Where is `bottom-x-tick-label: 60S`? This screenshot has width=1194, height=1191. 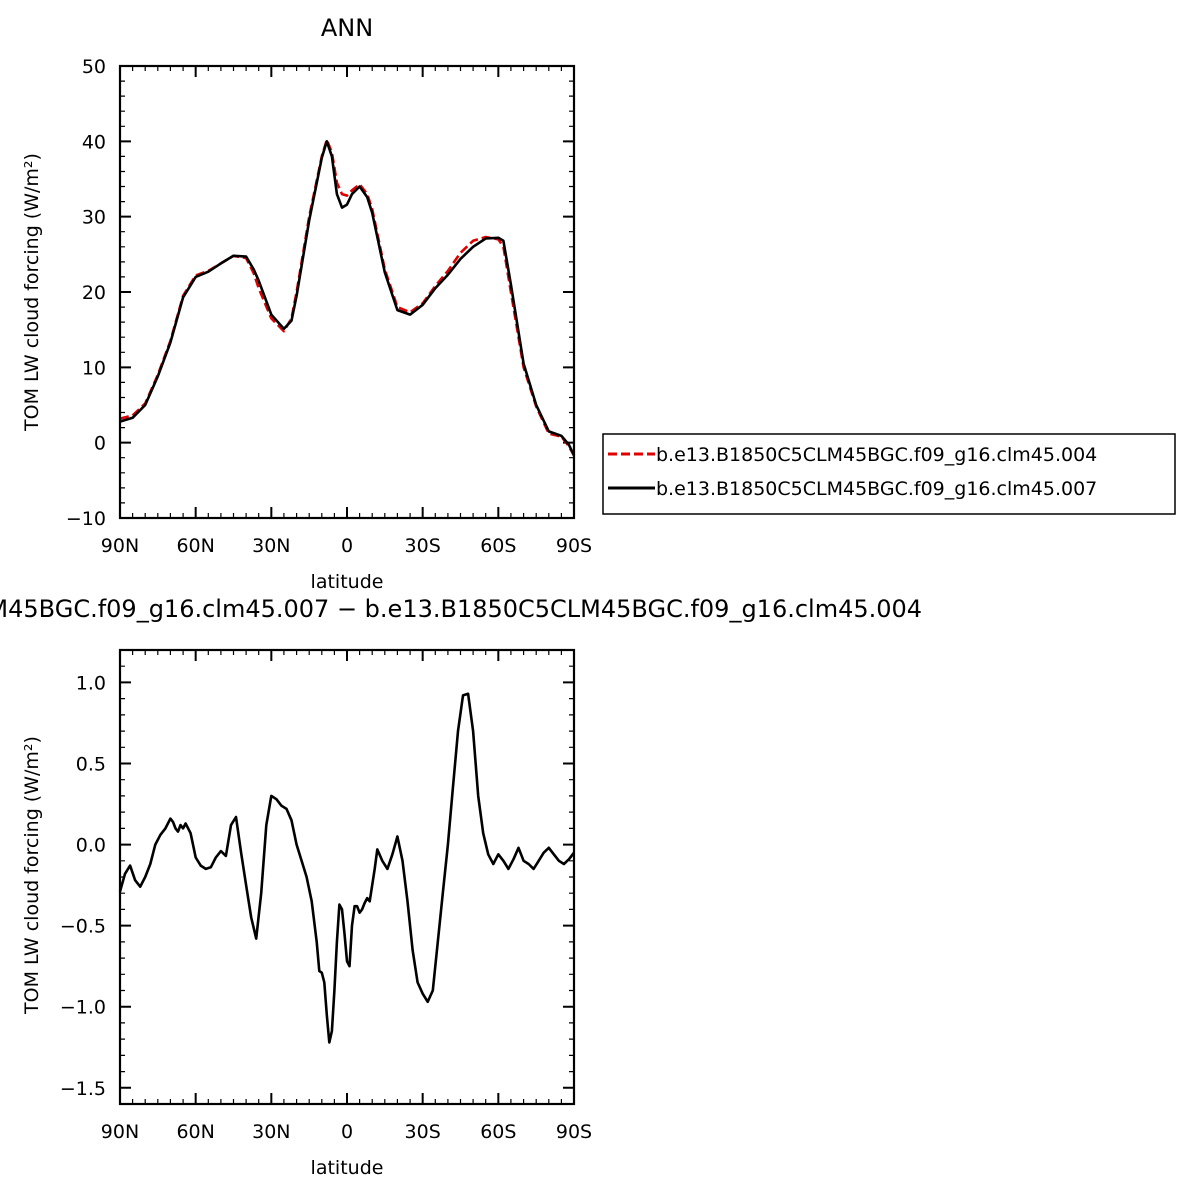 bottom-x-tick-label: 60S is located at coordinates (498, 1132).